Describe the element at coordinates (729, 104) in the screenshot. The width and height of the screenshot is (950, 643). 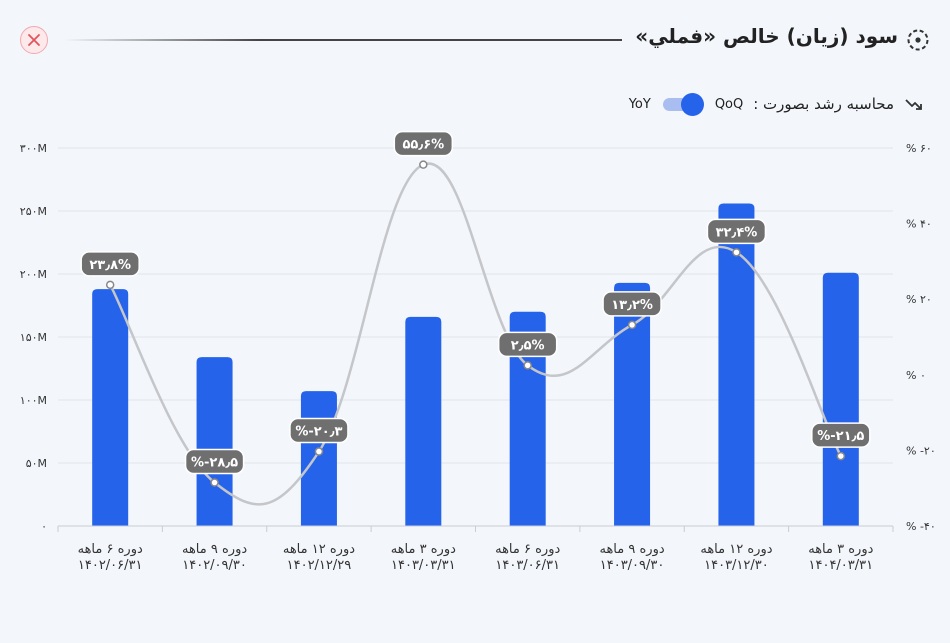
I see `option-qoq: QoQ` at that location.